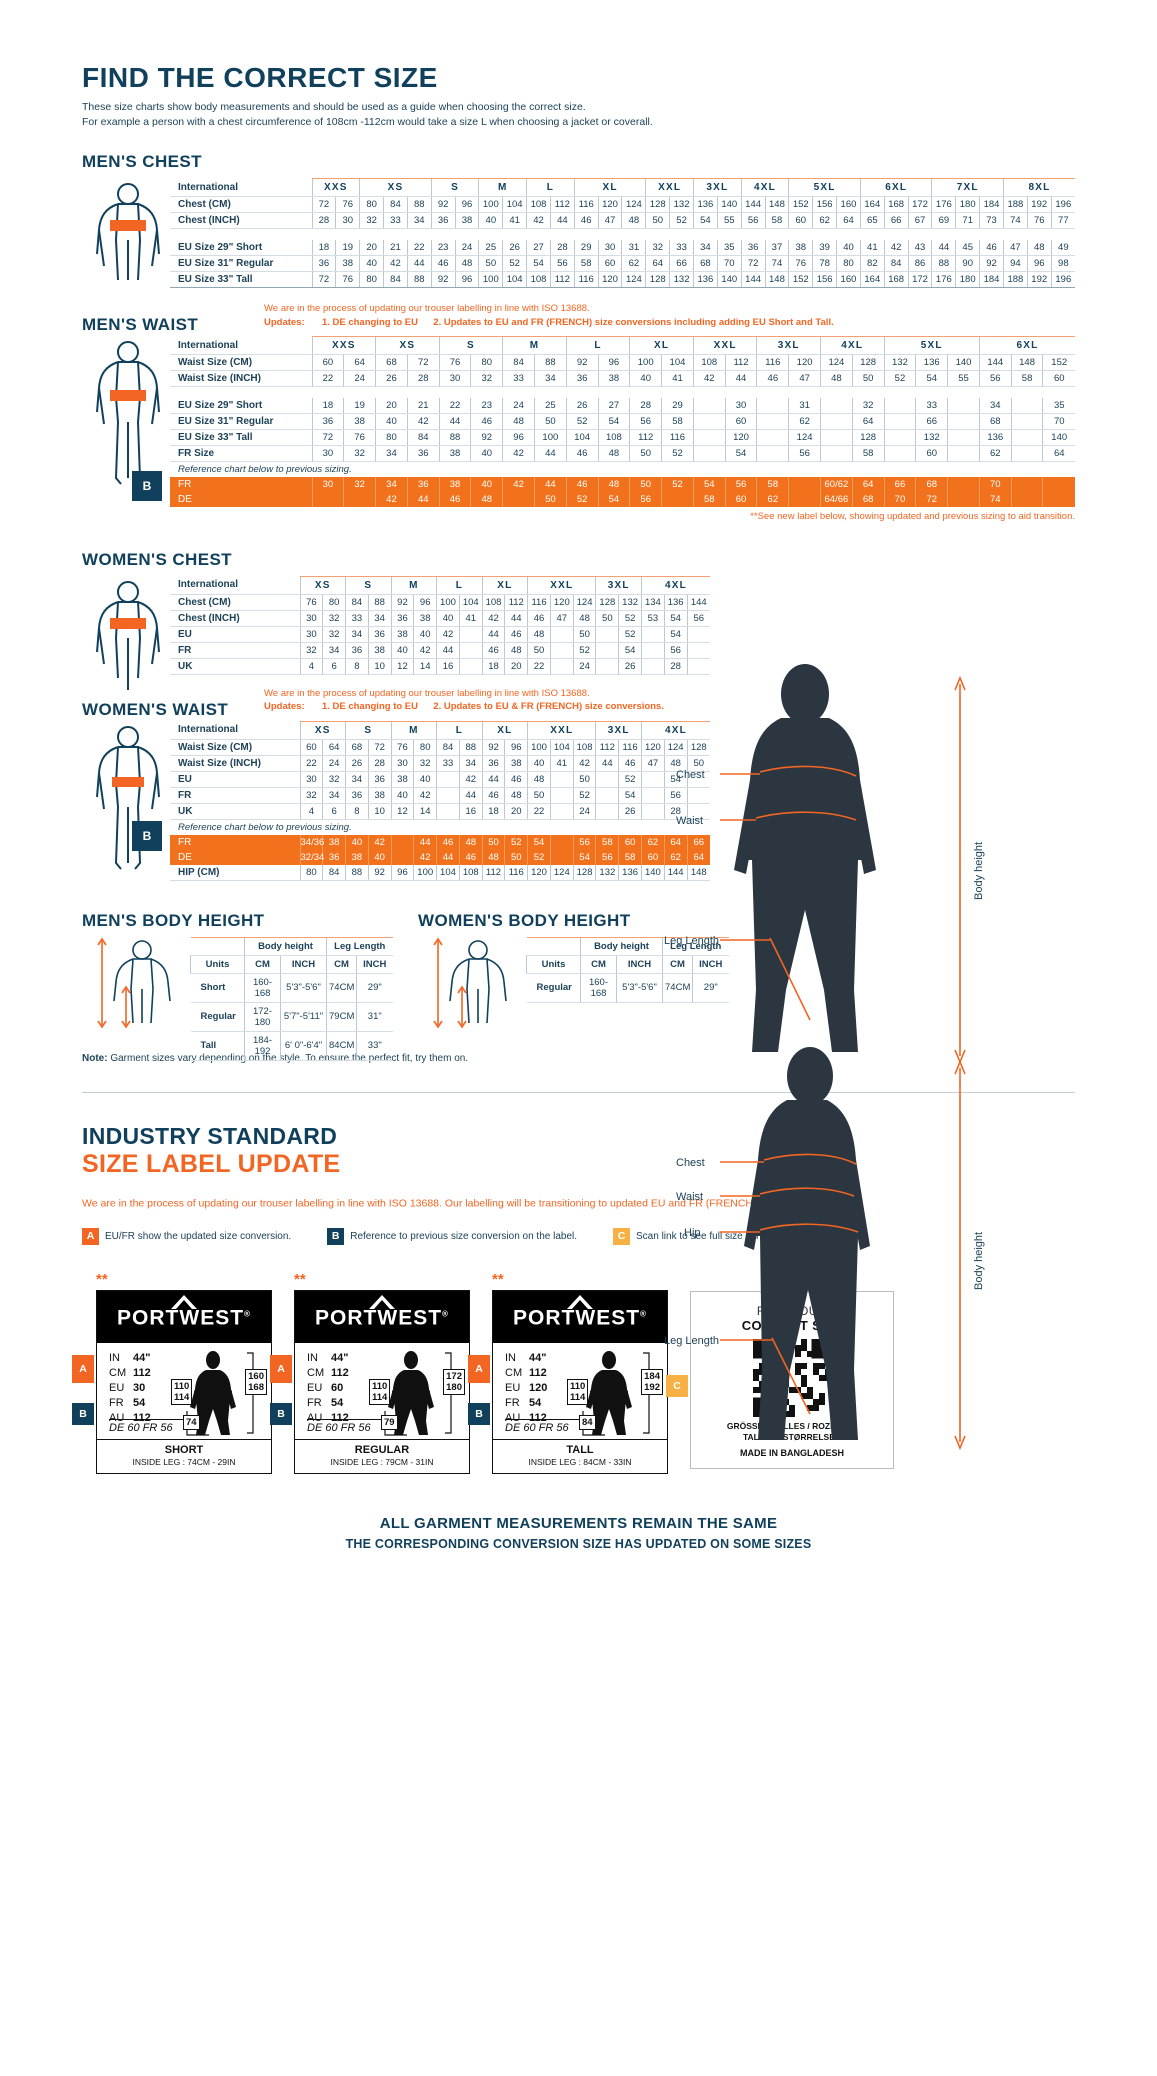  I want to click on mens-chest-cell: 76, so click(347, 279).